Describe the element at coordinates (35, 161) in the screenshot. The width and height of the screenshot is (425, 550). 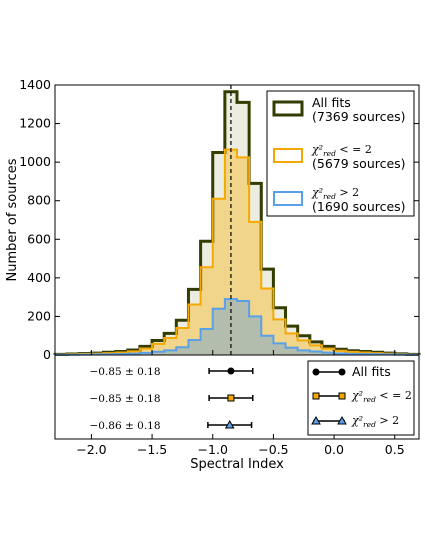
I see `y-tick-label: 1000` at that location.